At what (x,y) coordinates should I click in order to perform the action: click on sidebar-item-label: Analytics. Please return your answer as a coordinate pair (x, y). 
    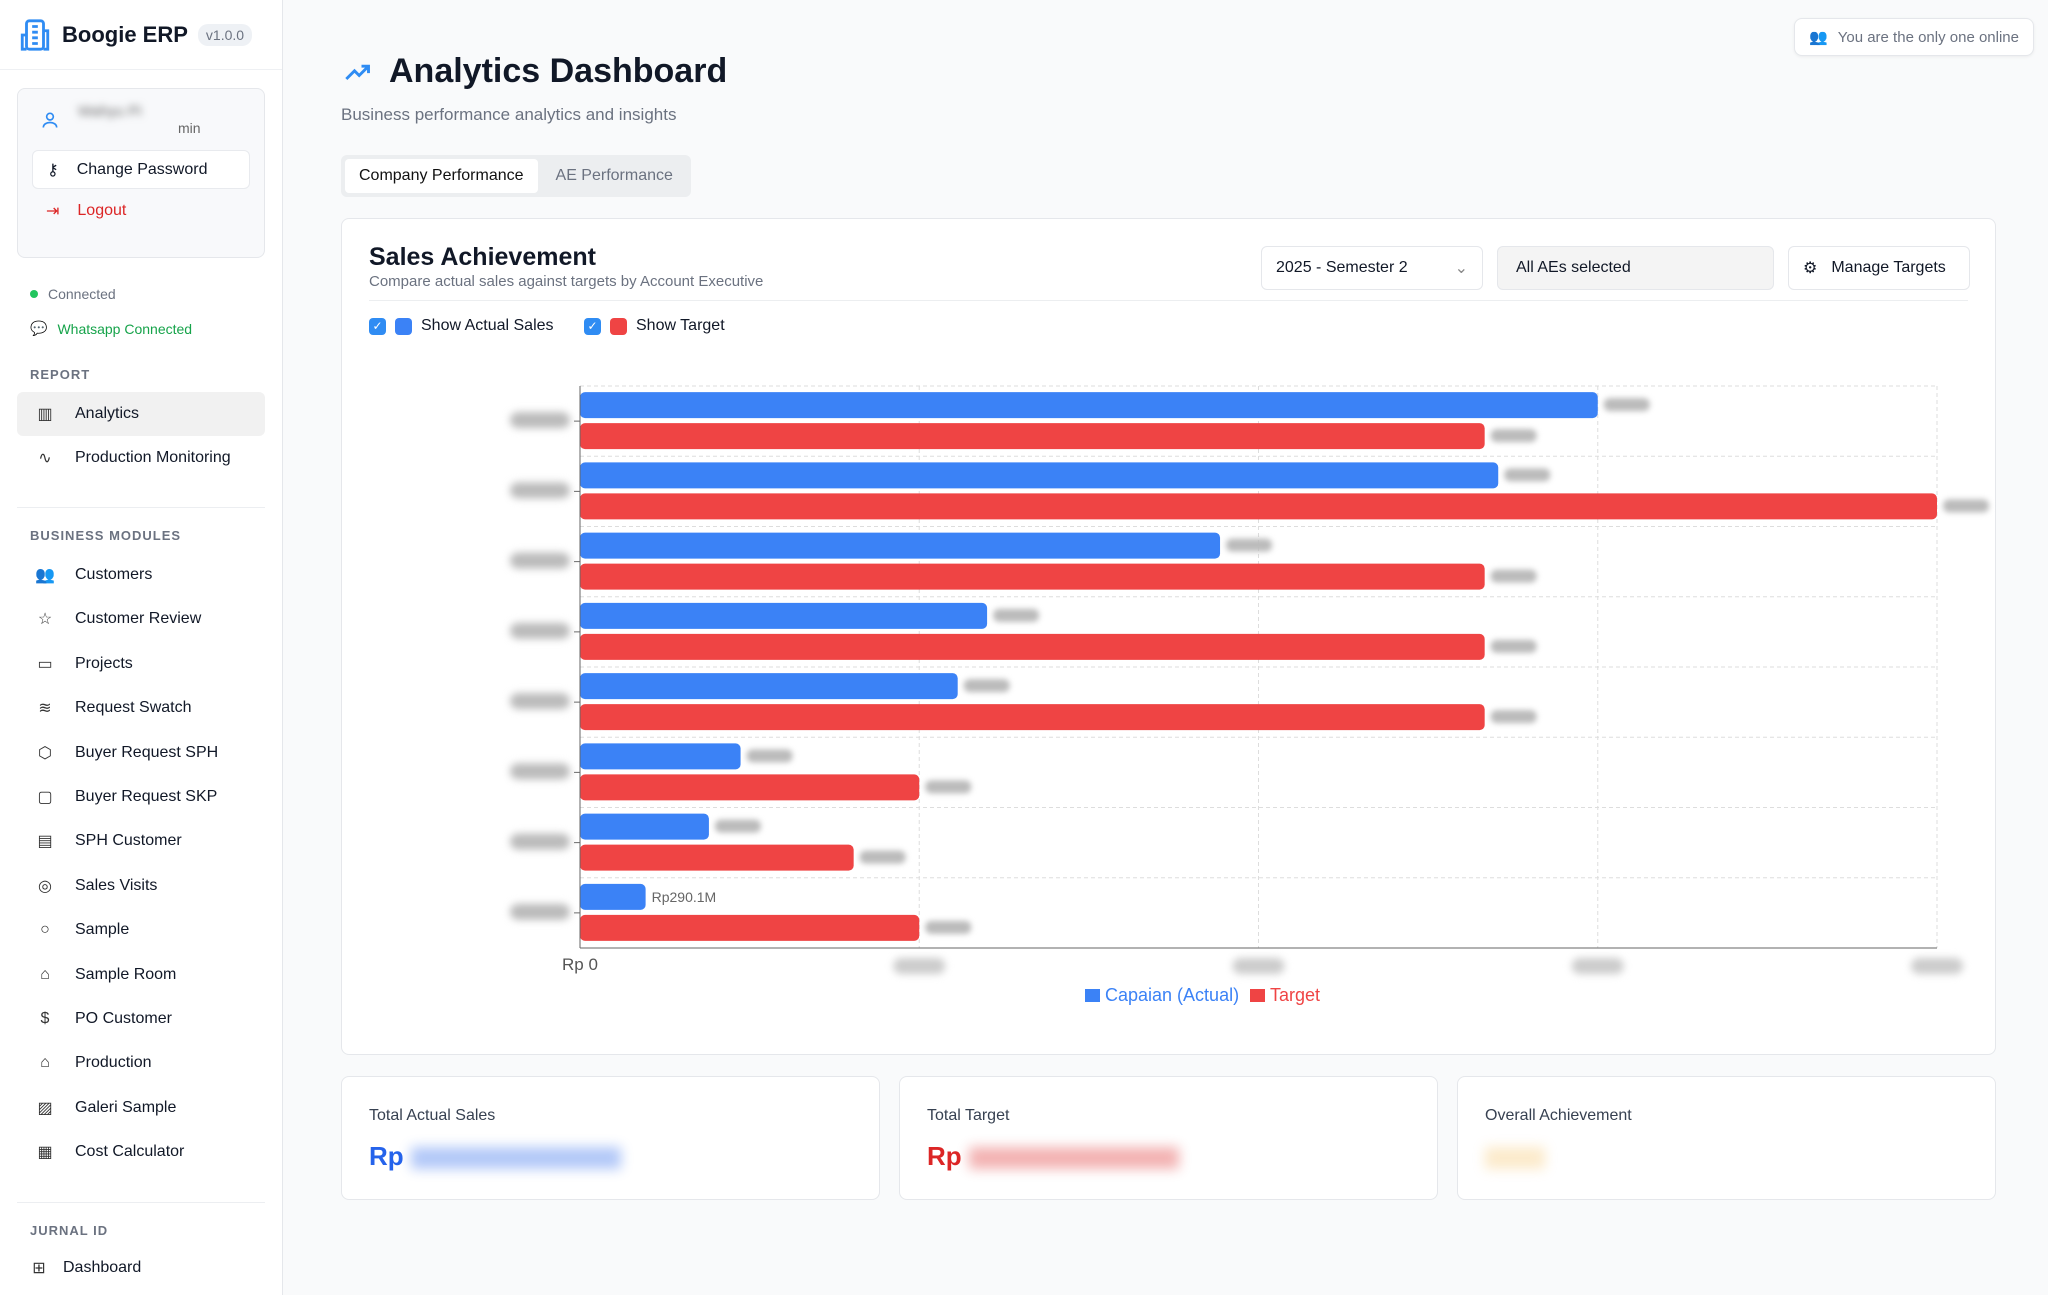
    Looking at the image, I should click on (107, 413).